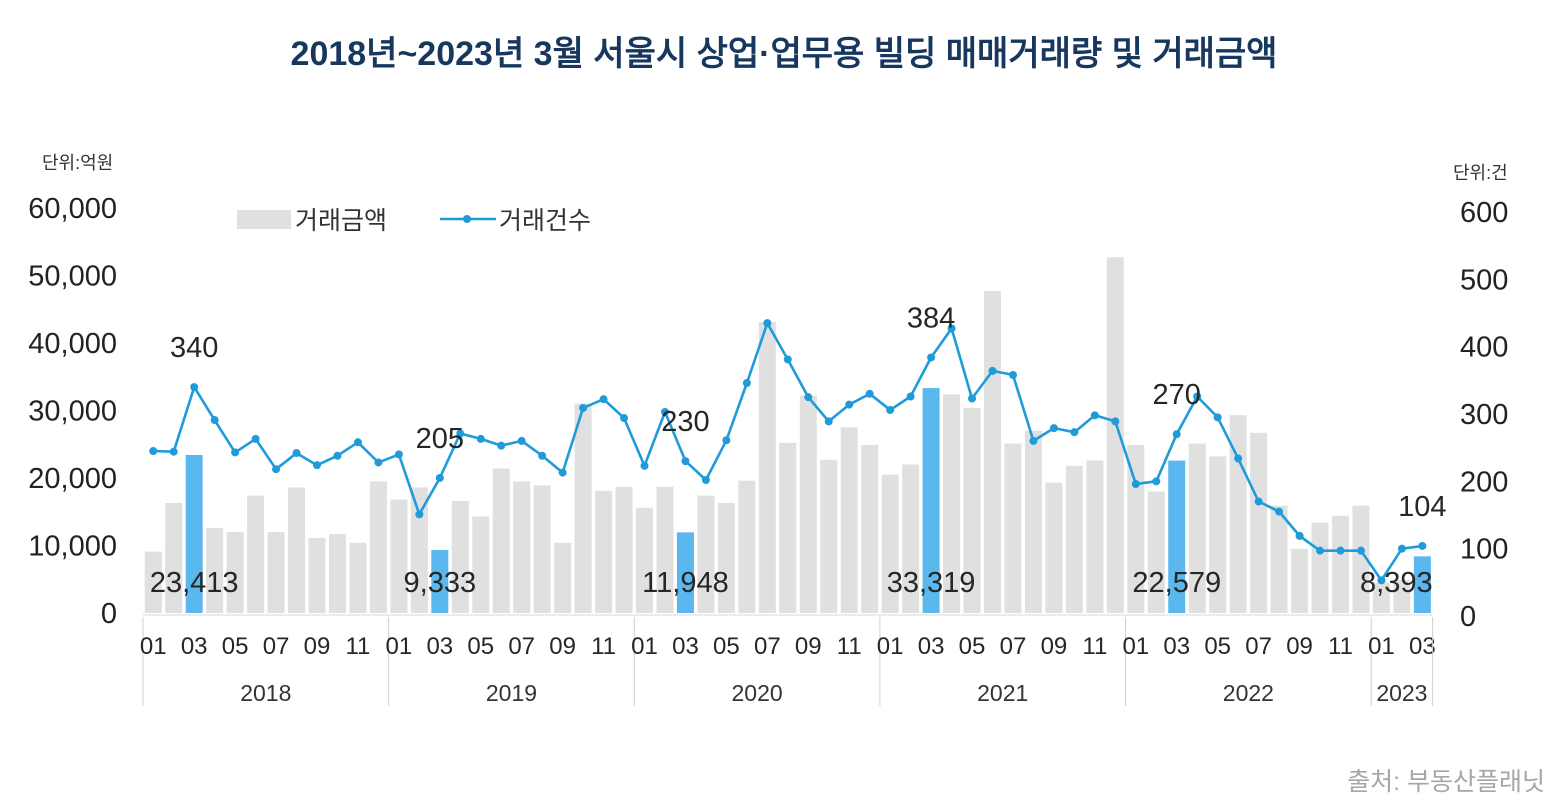  What do you see at coordinates (511, 693) in the screenshot?
I see `x-year-label: 2019` at bounding box center [511, 693].